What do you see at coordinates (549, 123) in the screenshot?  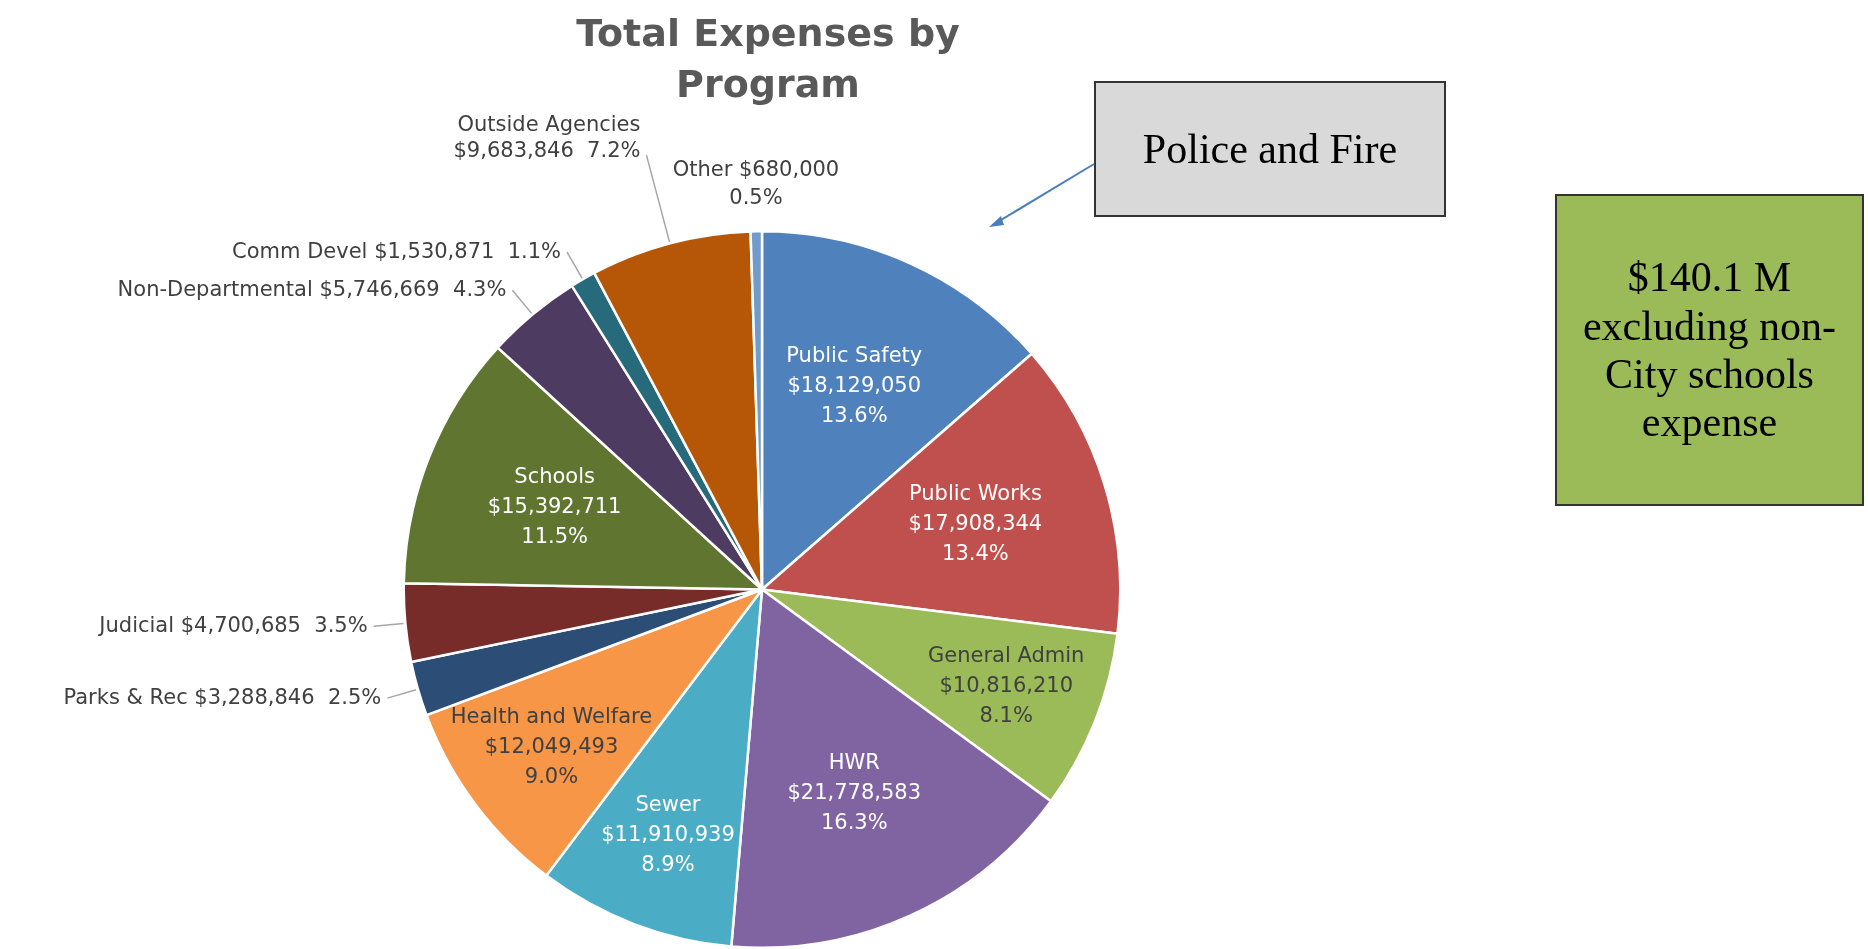 I see `slice-label: Outside Agencies` at bounding box center [549, 123].